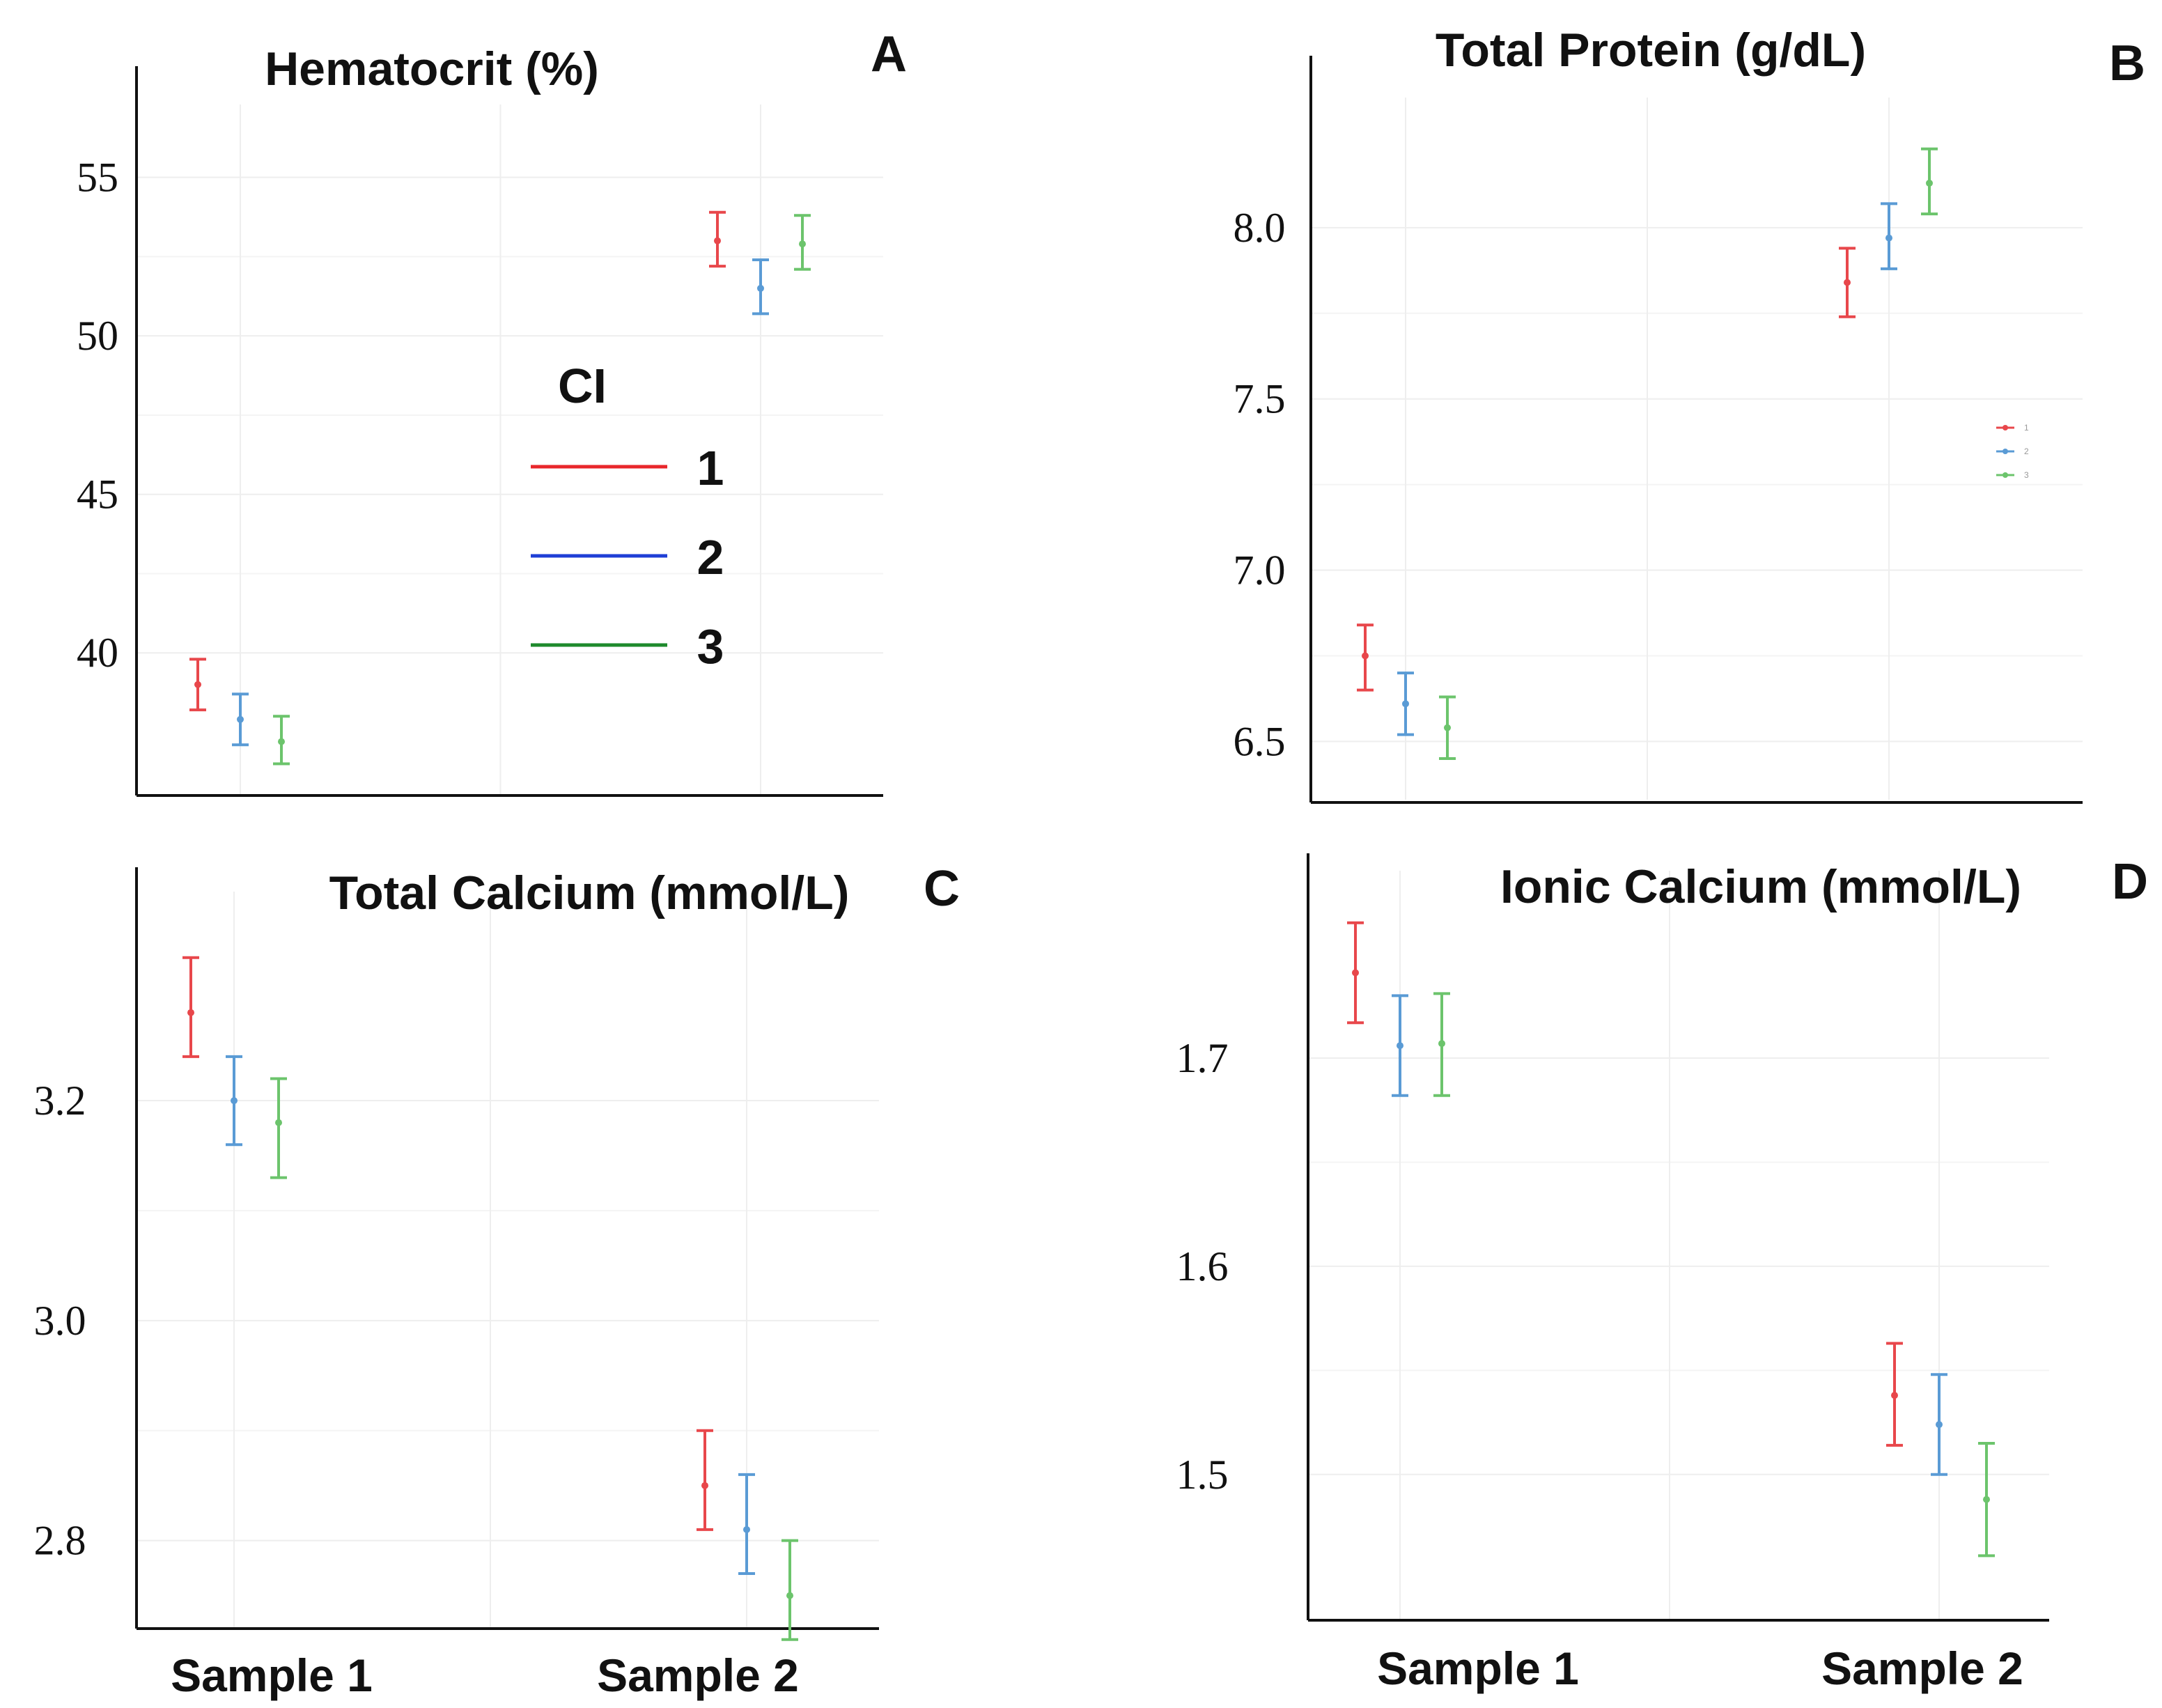 The height and width of the screenshot is (1708, 2162). Describe the element at coordinates (582, 386) in the screenshot. I see `legend-title: CI` at that location.